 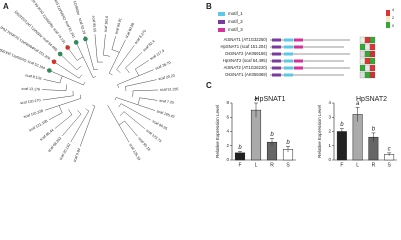 What do you see at coordinates (389, 149) in the screenshot?
I see `significance-letter: c` at bounding box center [389, 149].